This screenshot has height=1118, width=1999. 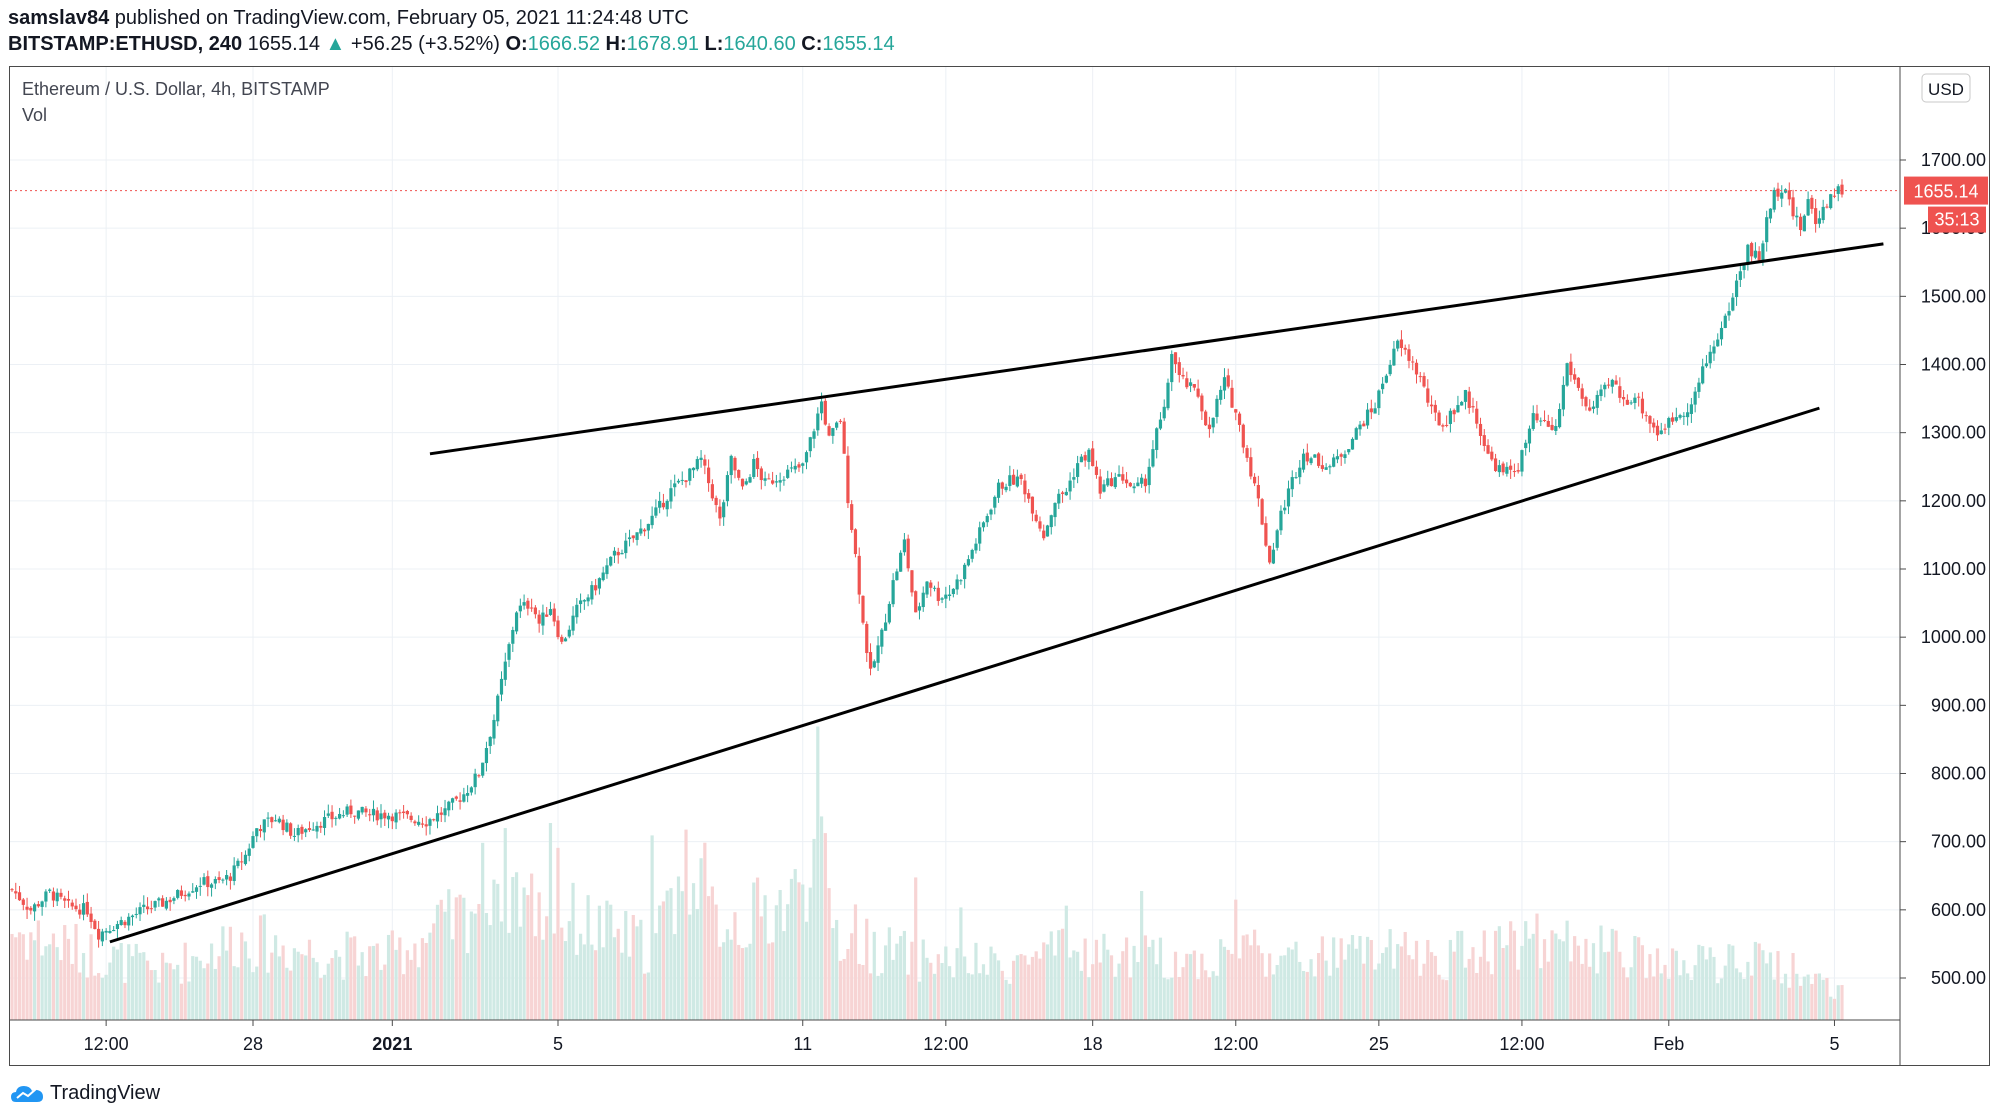 What do you see at coordinates (1958, 978) in the screenshot?
I see `y-tick-label: 500.00` at bounding box center [1958, 978].